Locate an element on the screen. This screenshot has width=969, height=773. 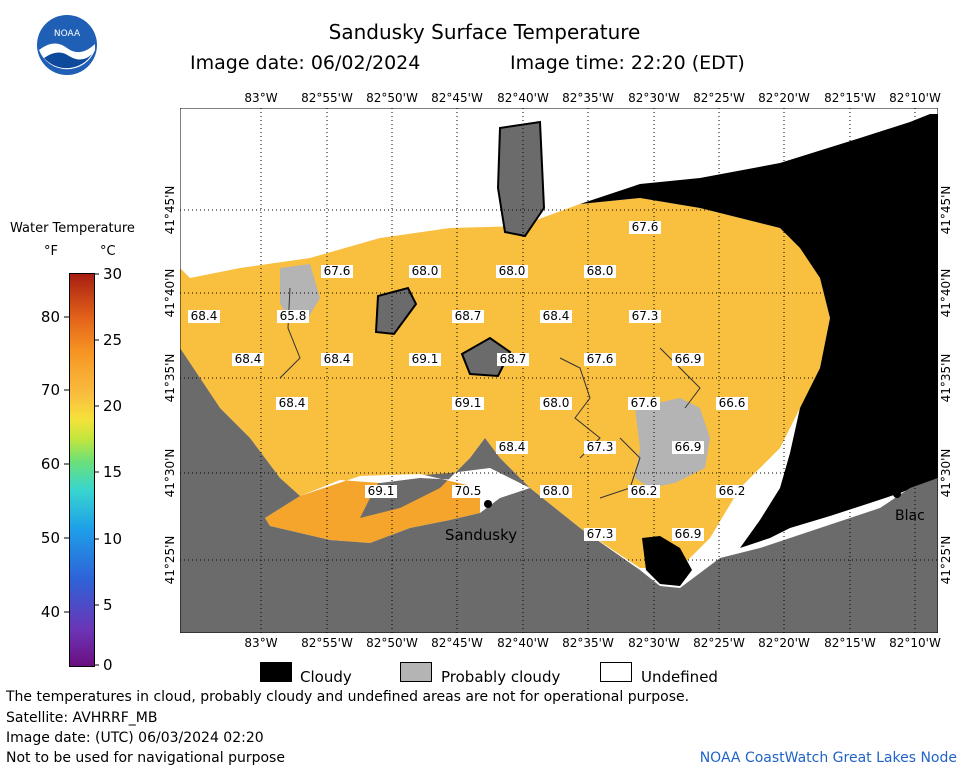
image-time: Image time: 22:20 (EDT) is located at coordinates (627, 63).